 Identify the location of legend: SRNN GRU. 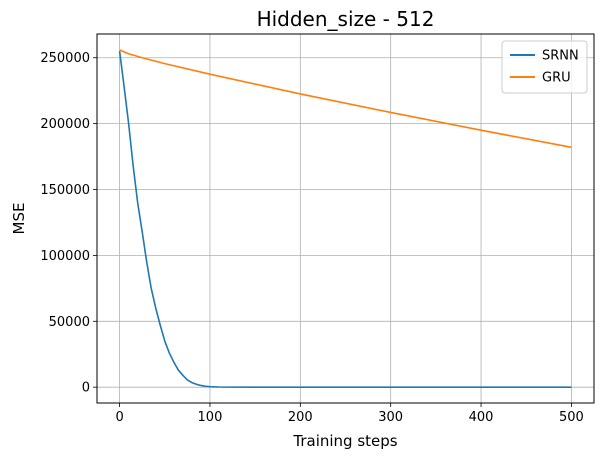
(544, 67).